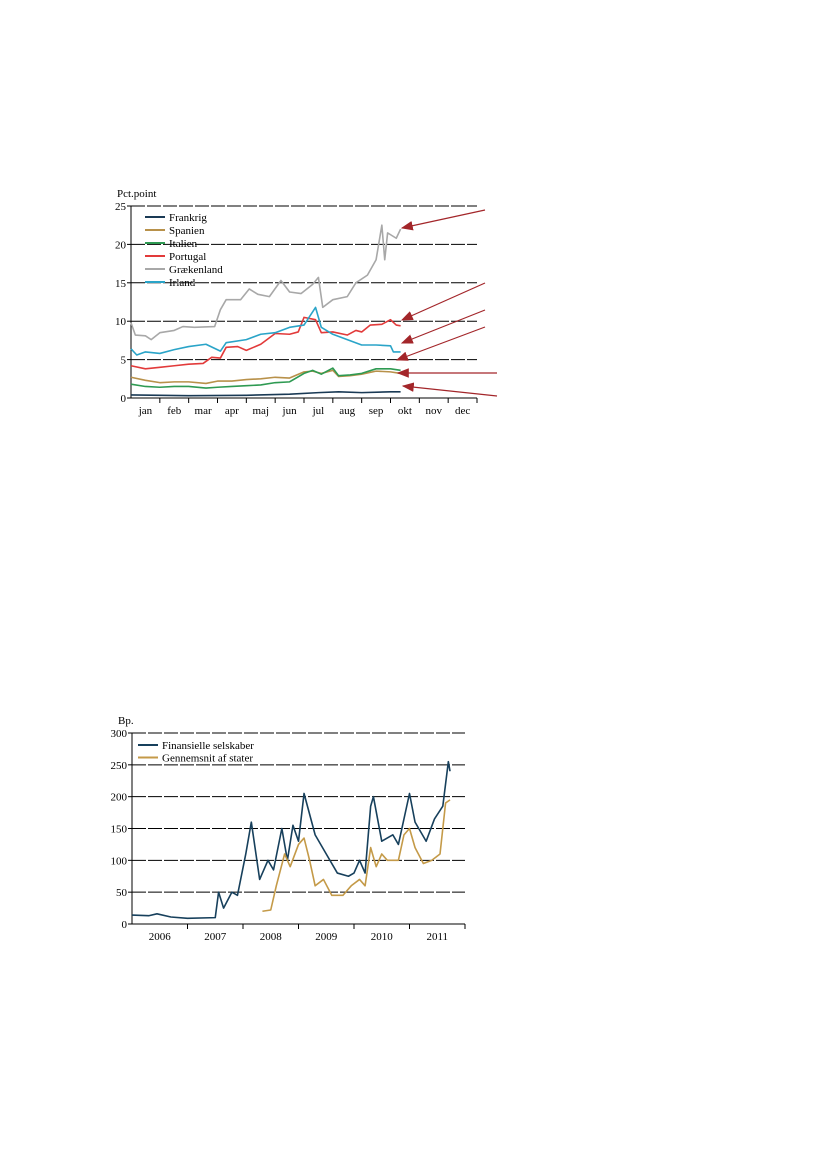 Image resolution: width=827 pixels, height=1169 pixels. What do you see at coordinates (318, 411) in the screenshot?
I see `x-tick-label: jul` at bounding box center [318, 411].